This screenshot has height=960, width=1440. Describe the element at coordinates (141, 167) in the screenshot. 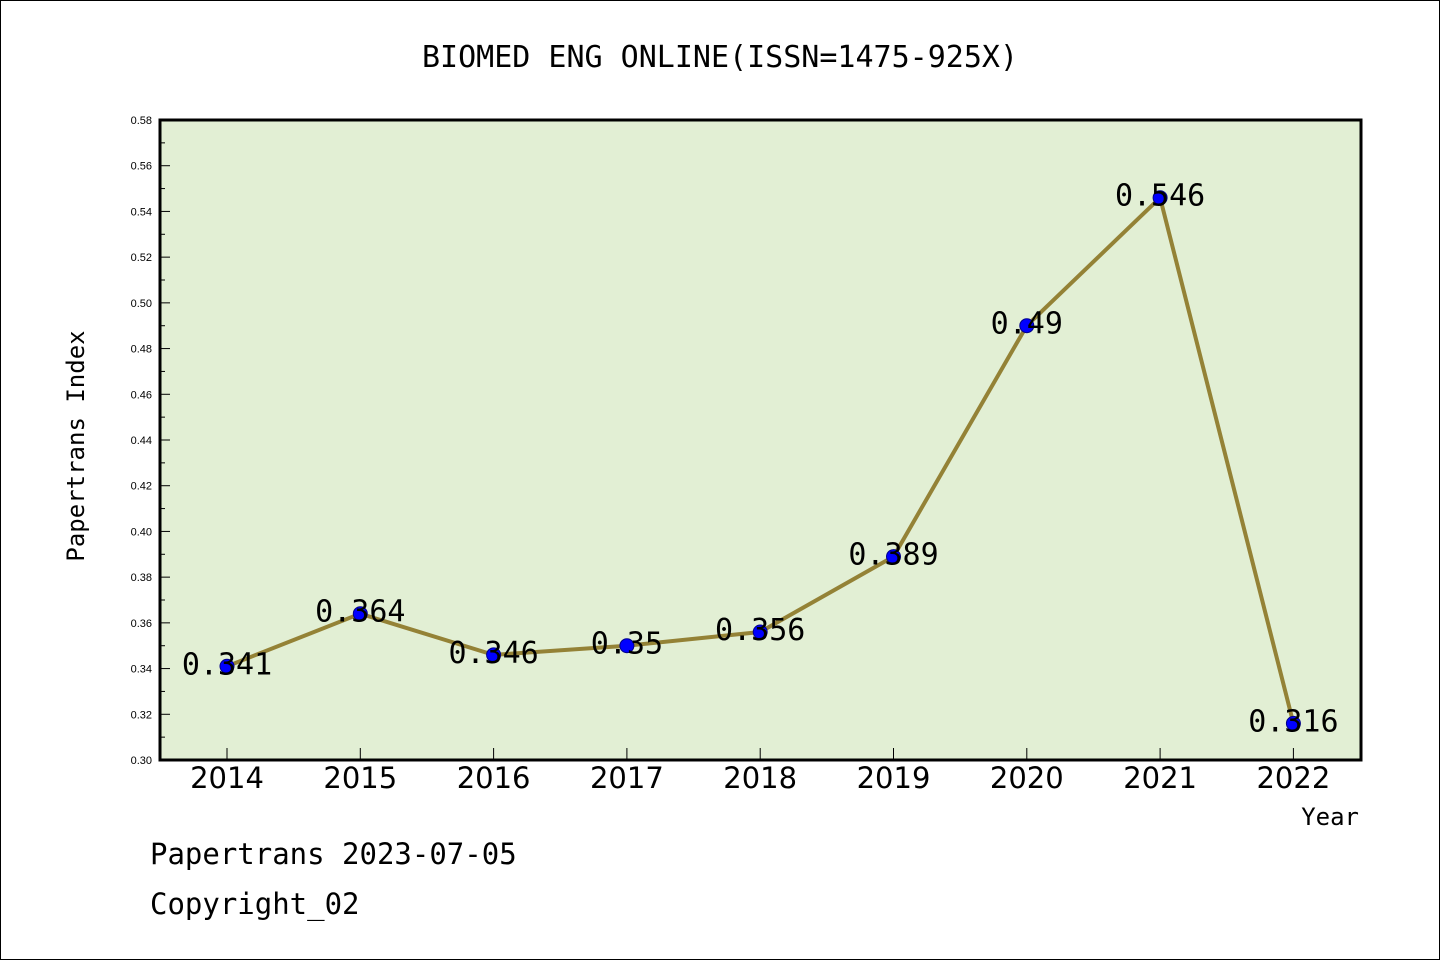

I see `y-tick-label: 0.56` at that location.